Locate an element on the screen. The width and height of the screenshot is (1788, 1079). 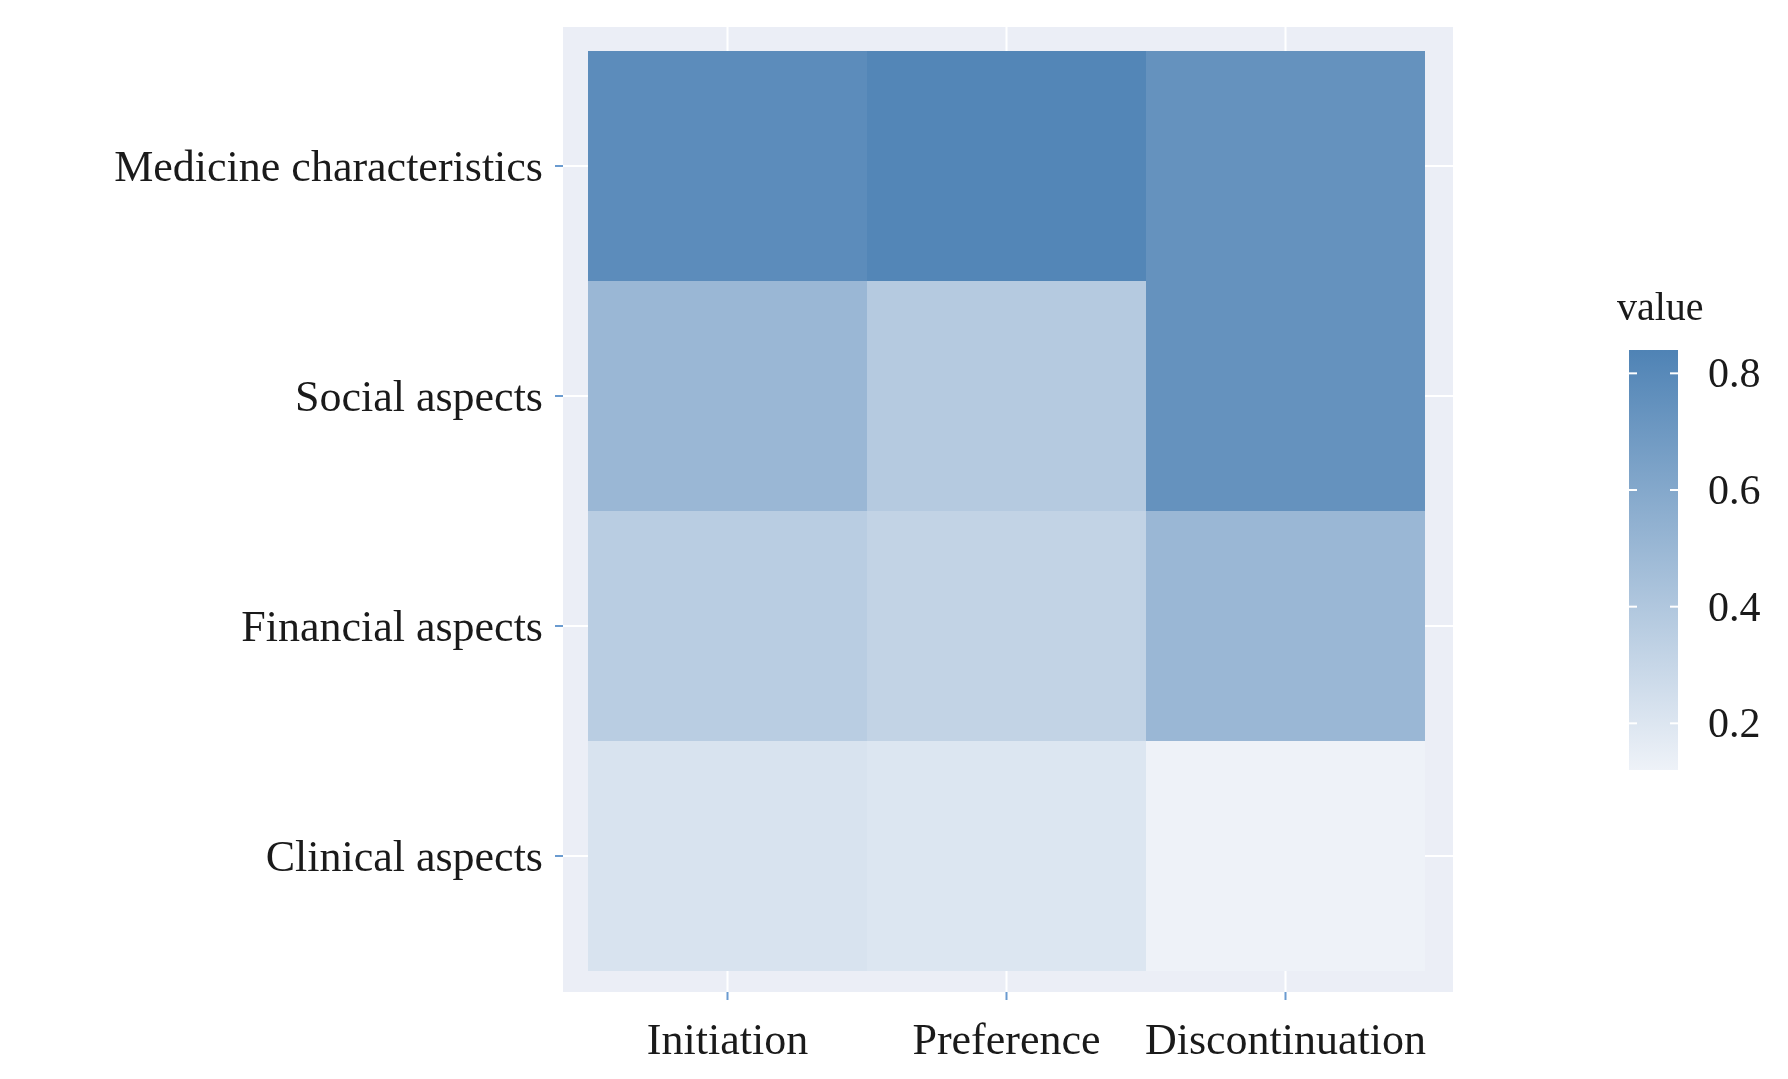
x-tick-label: Discontinuation is located at coordinates (1285, 1039).